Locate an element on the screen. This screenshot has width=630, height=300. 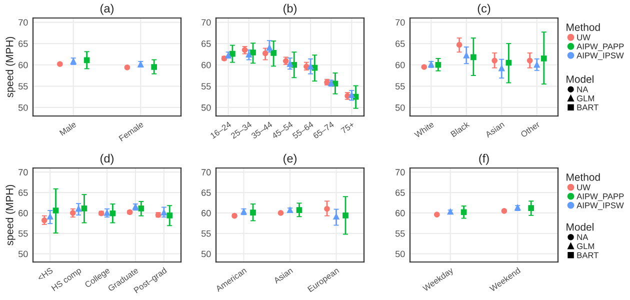
chart-title: (c) is located at coordinates (484, 9).